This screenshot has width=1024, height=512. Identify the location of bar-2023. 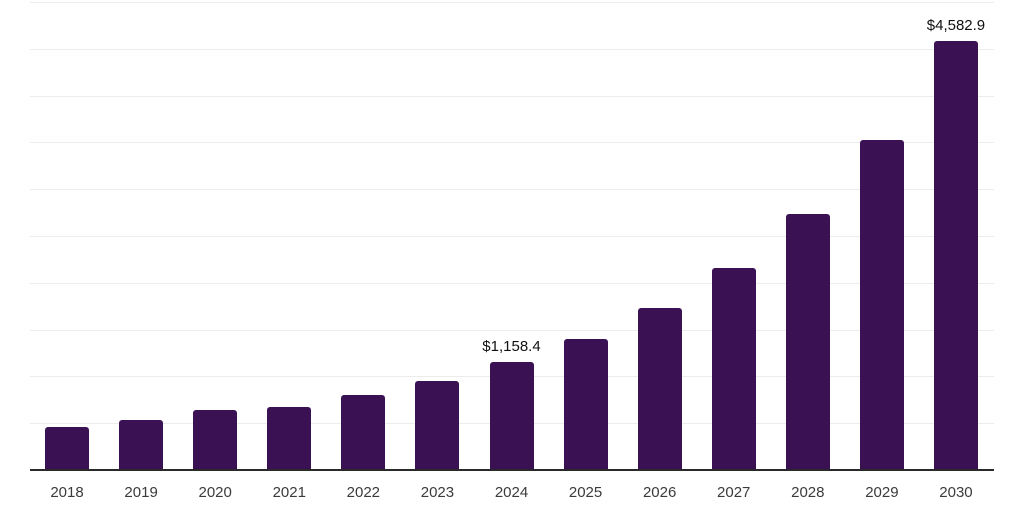
(437, 425).